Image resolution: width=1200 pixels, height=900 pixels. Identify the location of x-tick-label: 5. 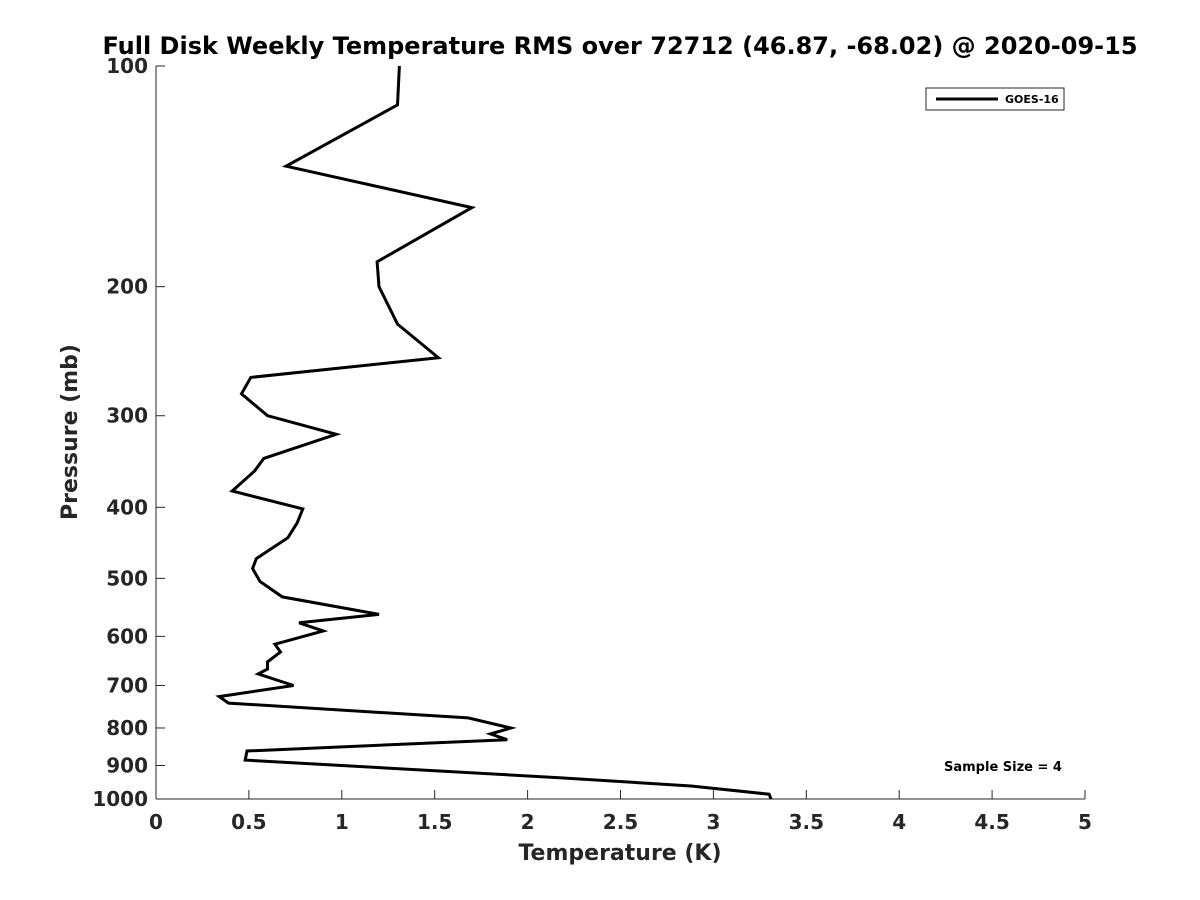
(1085, 822).